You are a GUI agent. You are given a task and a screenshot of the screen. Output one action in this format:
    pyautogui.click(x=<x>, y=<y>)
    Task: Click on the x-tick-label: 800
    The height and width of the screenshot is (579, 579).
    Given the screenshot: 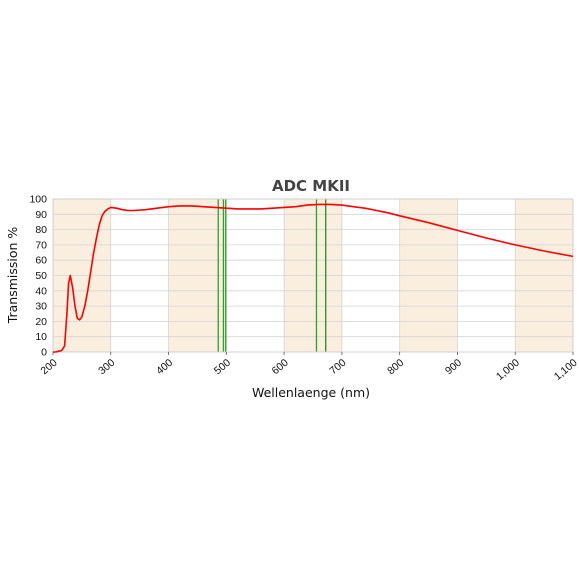 What is the action you would take?
    pyautogui.click(x=395, y=367)
    